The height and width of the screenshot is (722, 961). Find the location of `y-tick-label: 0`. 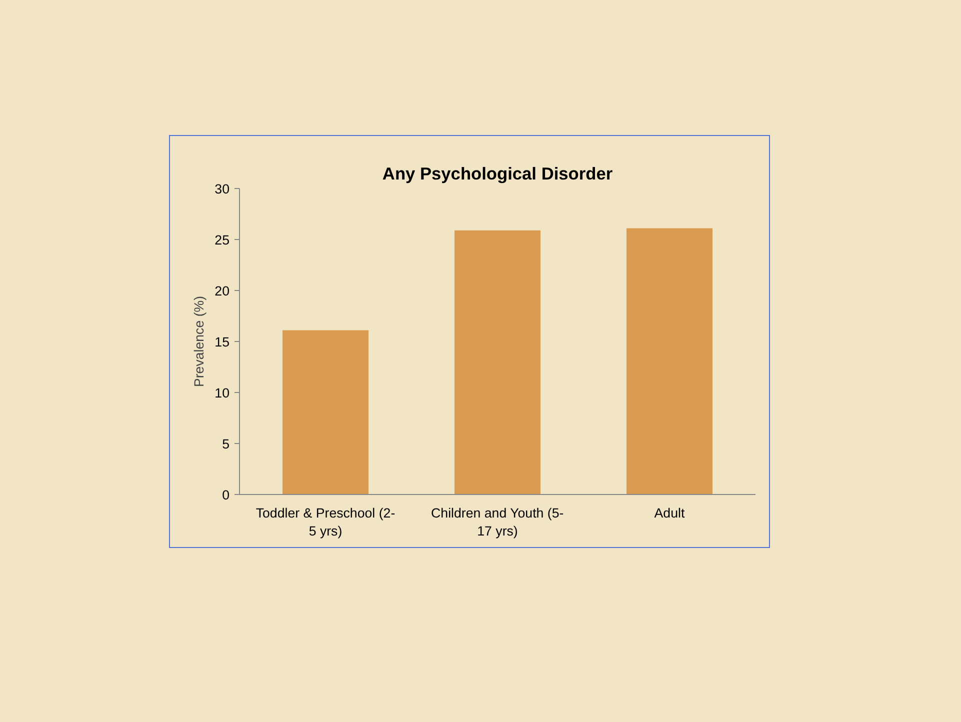

y-tick-label: 0 is located at coordinates (226, 495).